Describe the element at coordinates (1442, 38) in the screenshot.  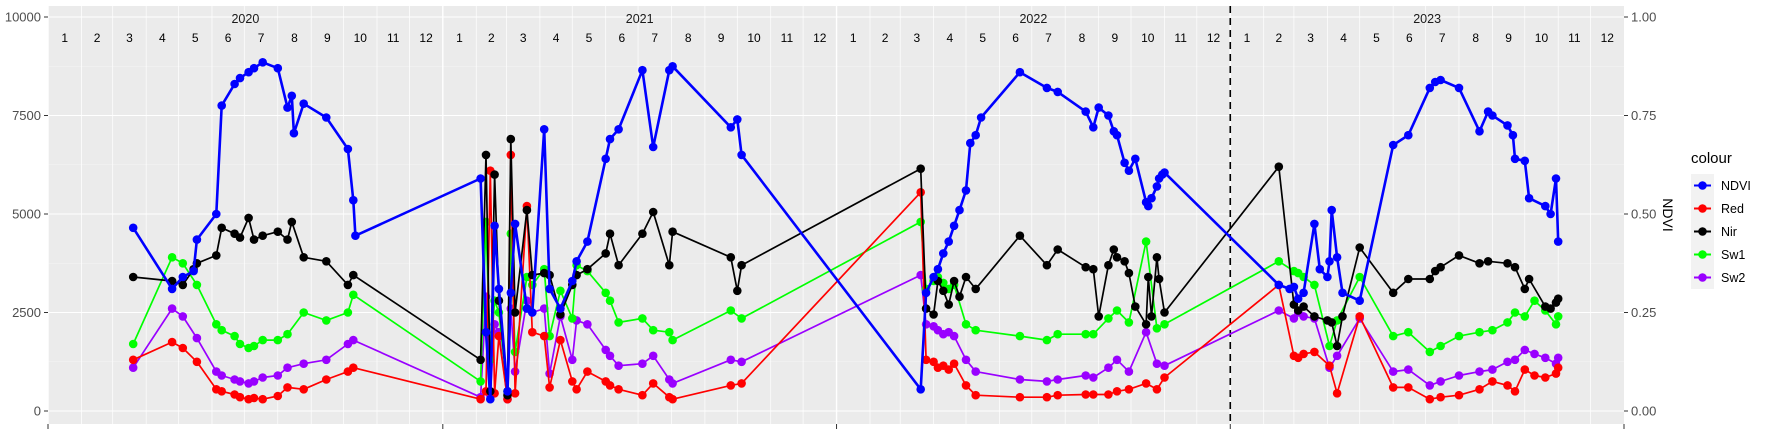
I see `month-label: 7` at that location.